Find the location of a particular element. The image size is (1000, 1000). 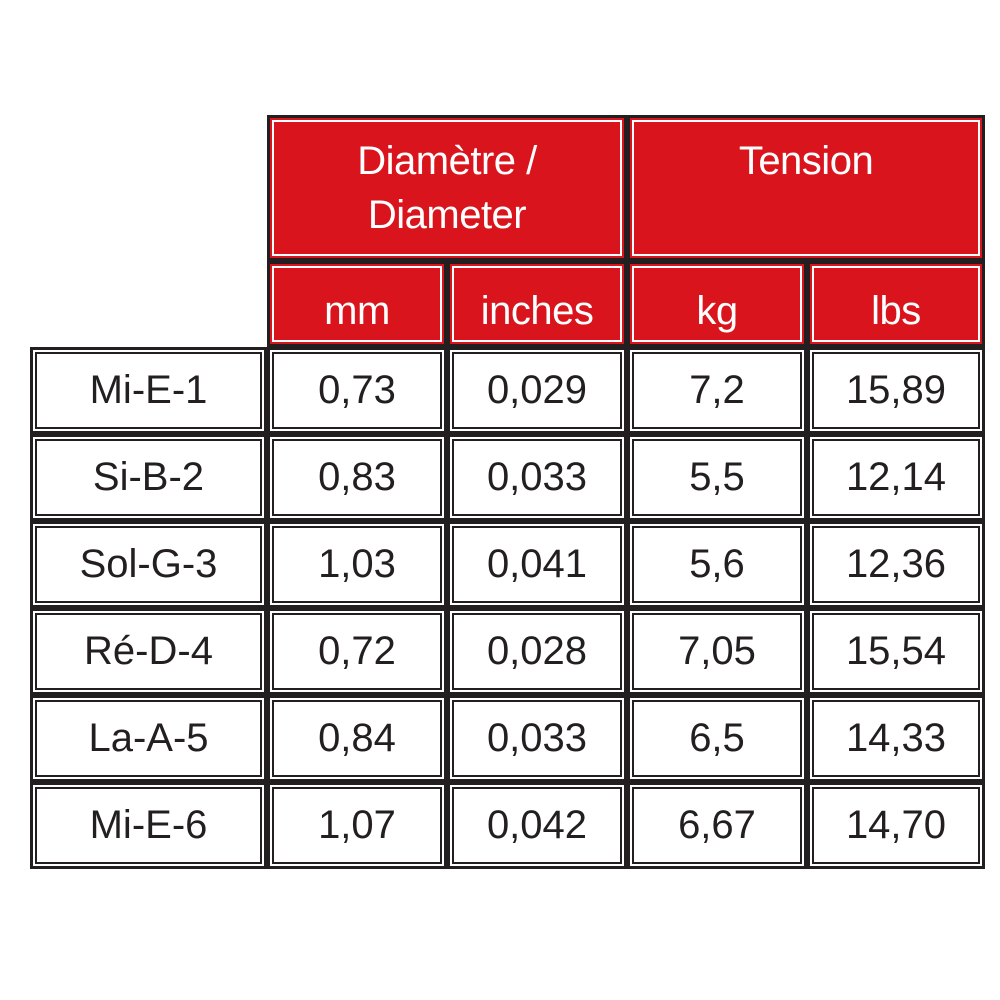

tension-kg-cell: 5,5 is located at coordinates (717, 477).